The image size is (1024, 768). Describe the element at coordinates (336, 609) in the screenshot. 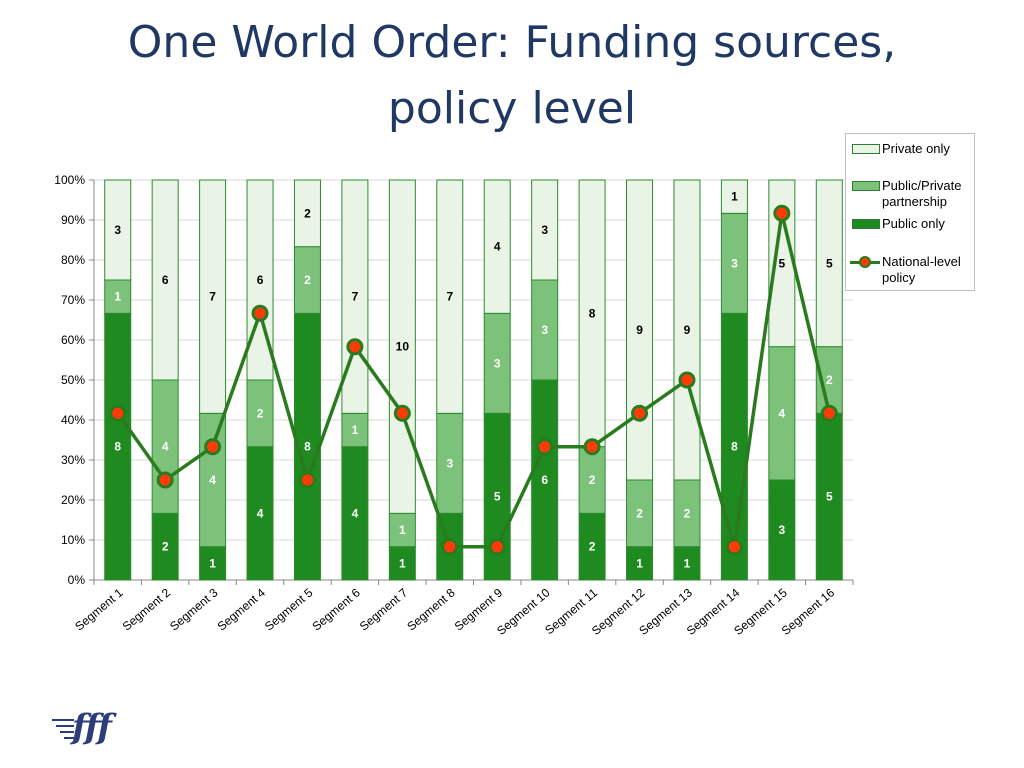

I see `x-tick-label: Segment 6` at that location.